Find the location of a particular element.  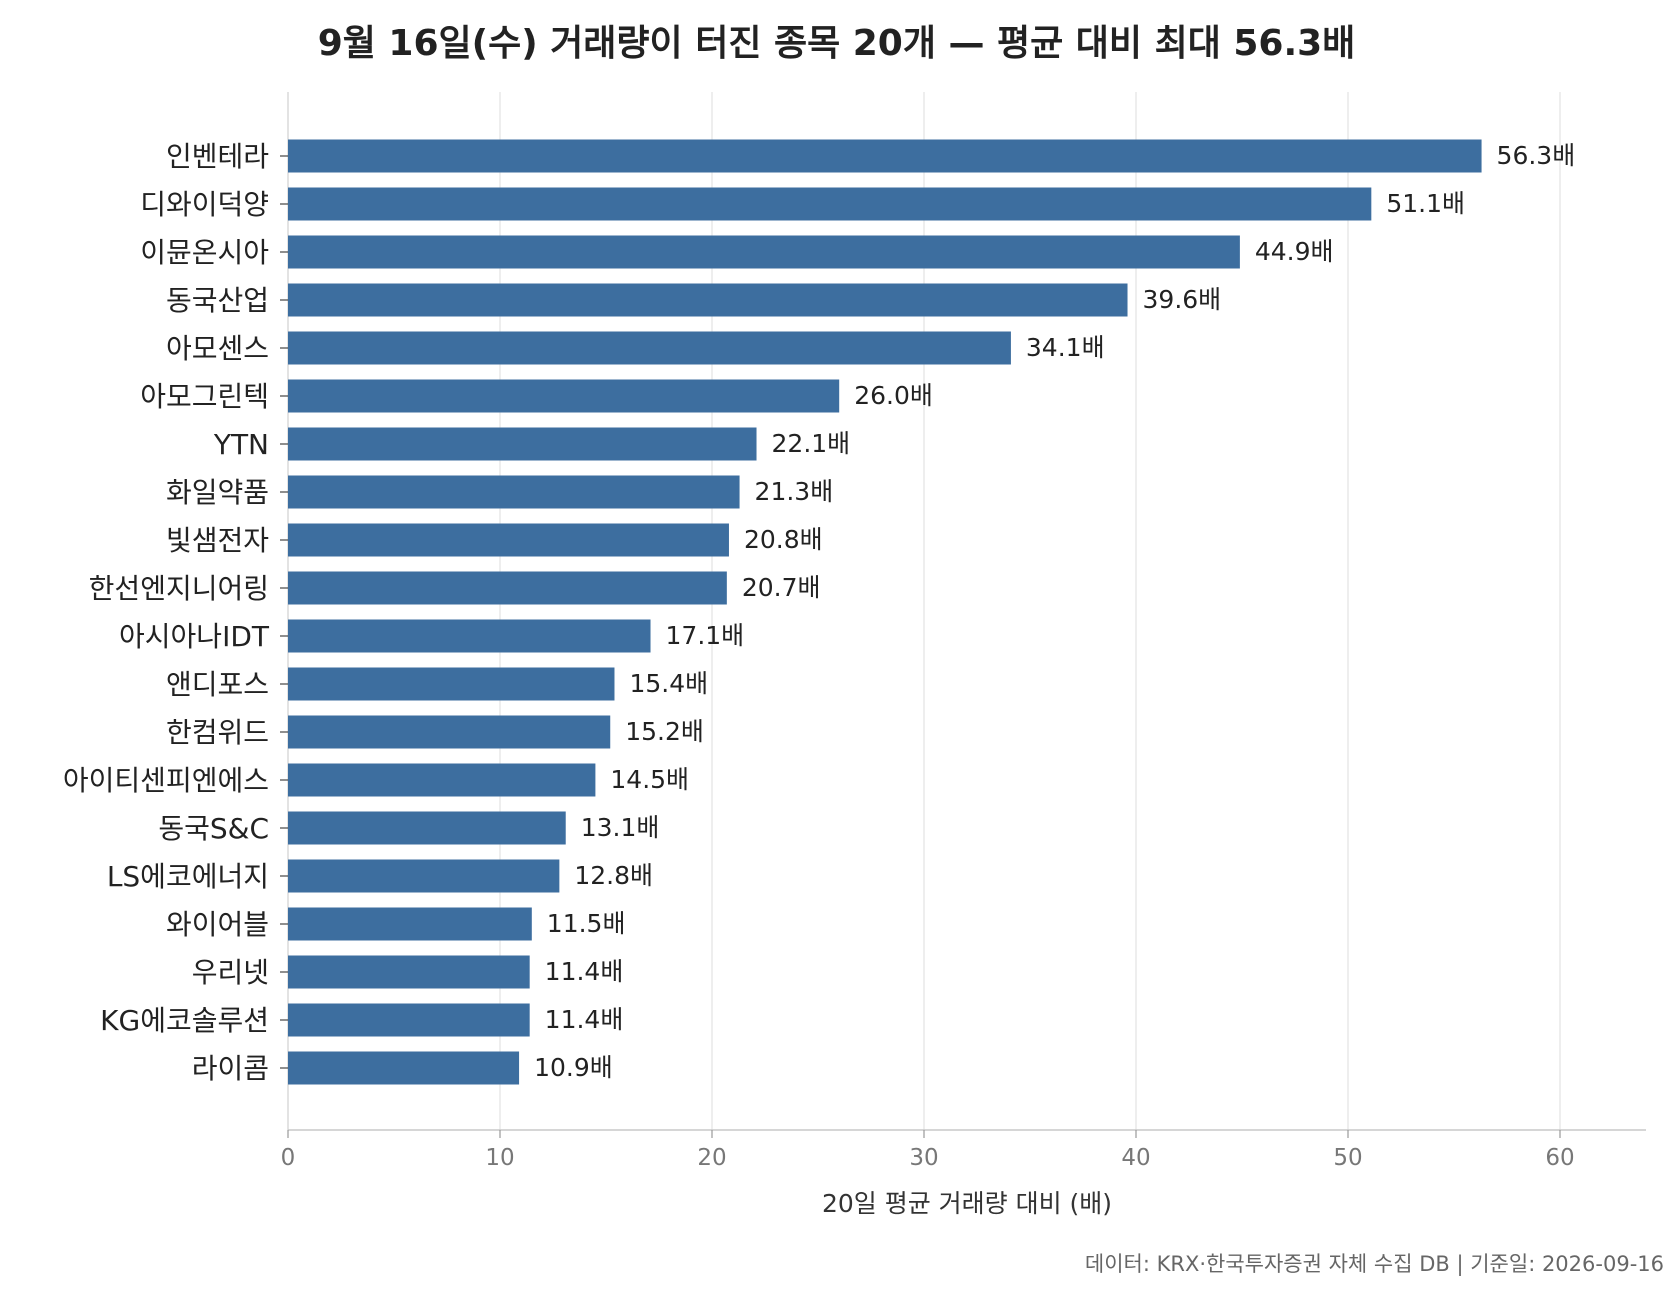

x-tick-label: 30 is located at coordinates (923, 1158).